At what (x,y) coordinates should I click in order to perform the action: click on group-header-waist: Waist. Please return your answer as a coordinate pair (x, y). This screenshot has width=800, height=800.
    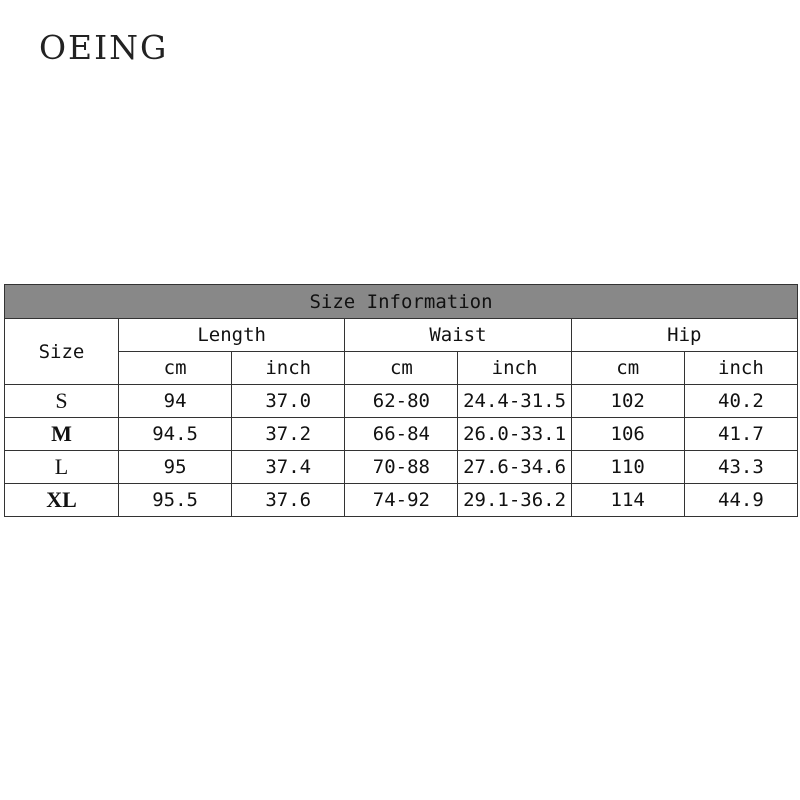
    Looking at the image, I should click on (458, 335).